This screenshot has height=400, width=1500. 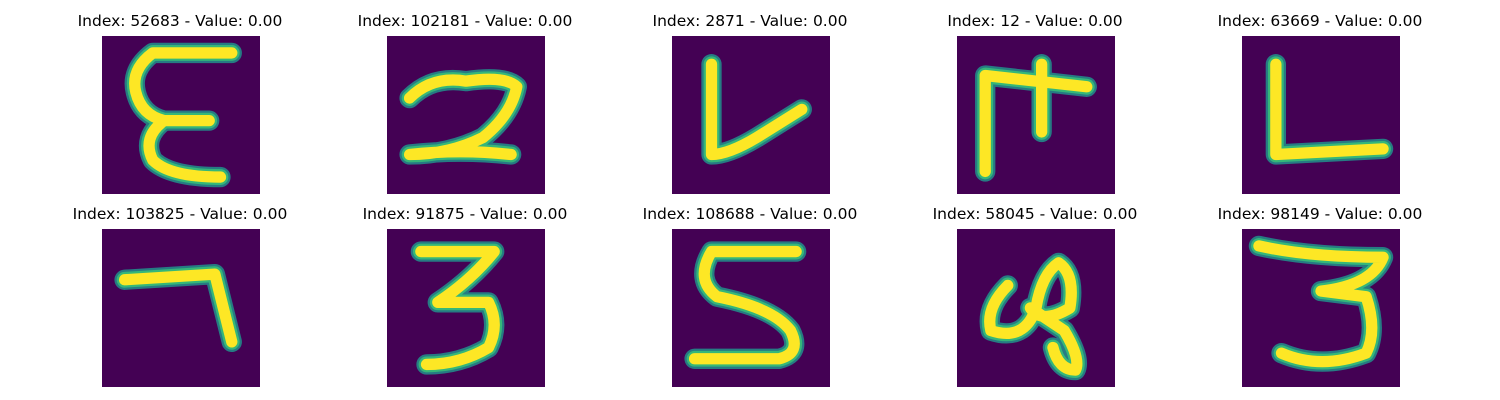 I want to click on glyph-g-icon, so click(x=1033, y=316).